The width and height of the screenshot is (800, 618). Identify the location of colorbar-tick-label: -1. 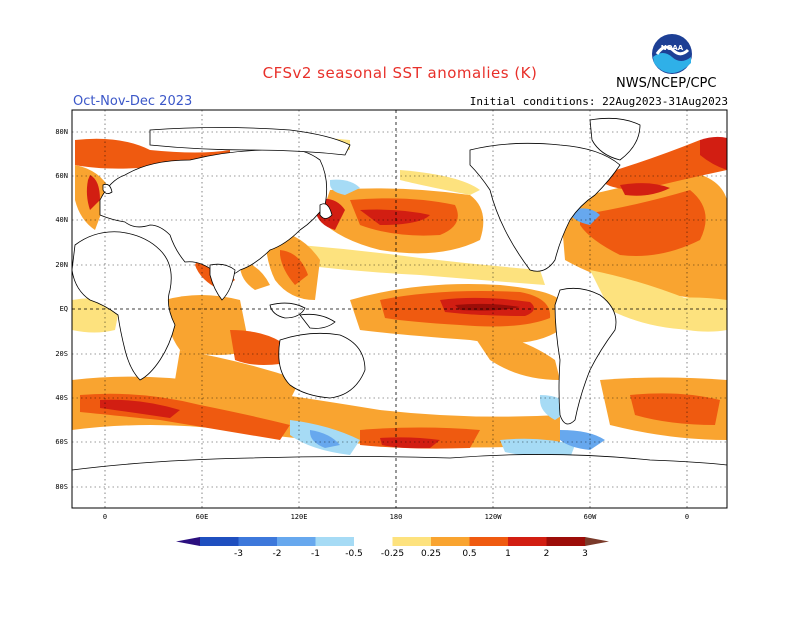
(315, 554).